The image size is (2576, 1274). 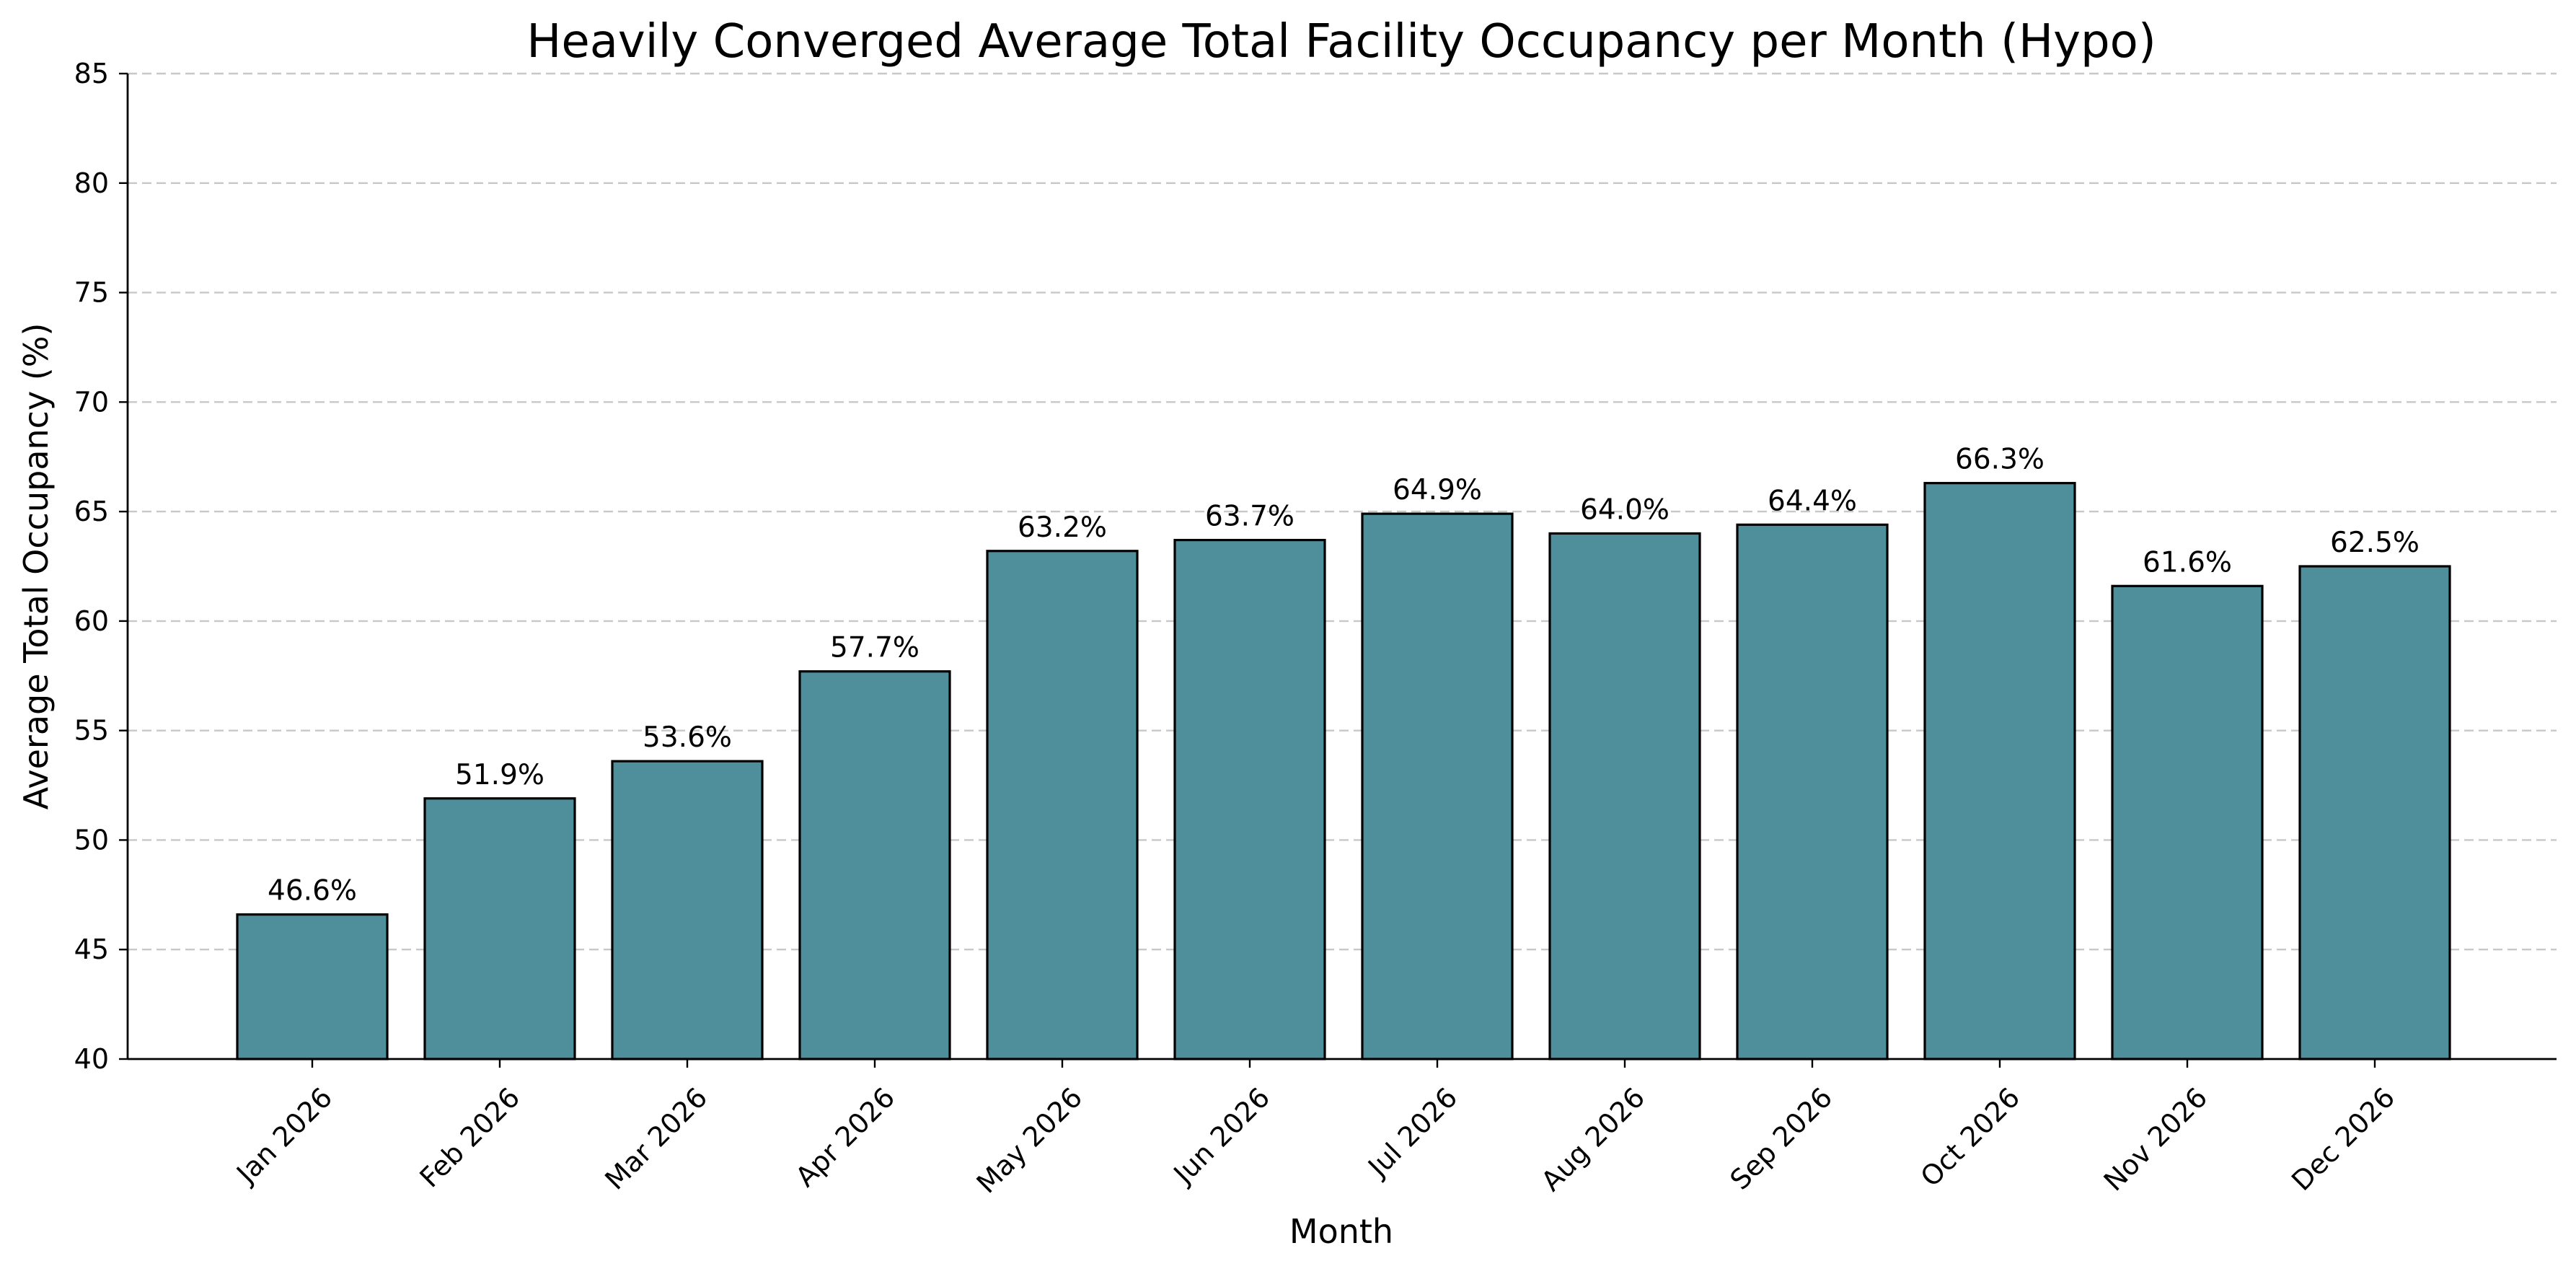 I want to click on data-label: 64.0%, so click(x=1624, y=510).